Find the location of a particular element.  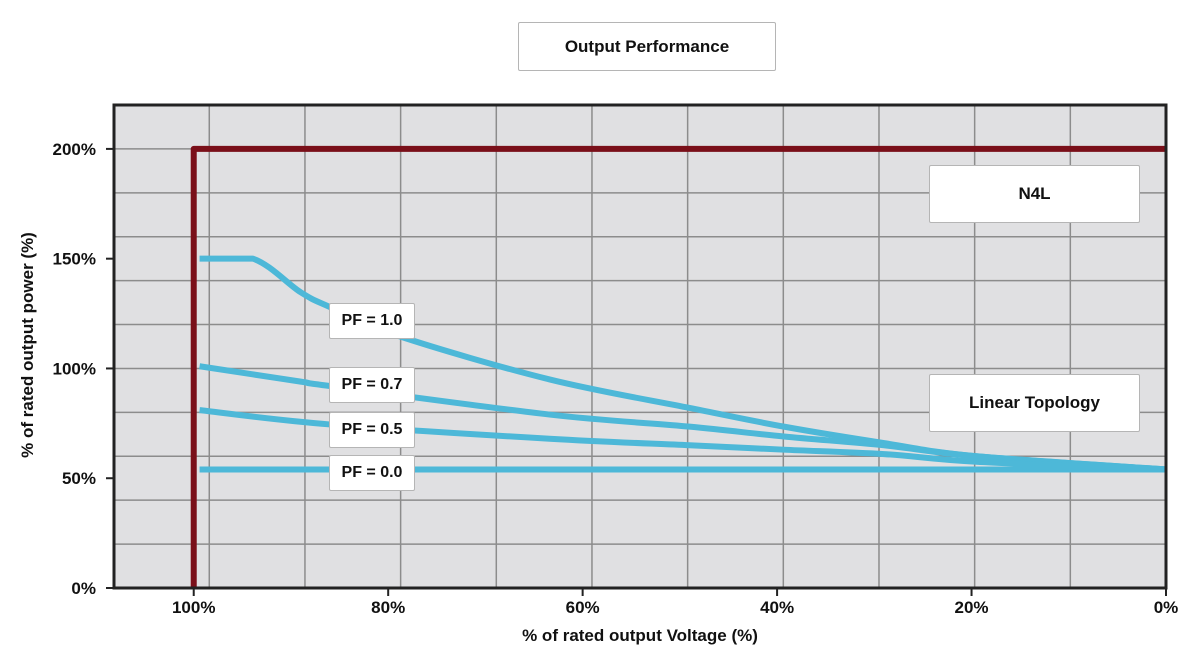

annotation-n4l: N4L is located at coordinates (1034, 194).